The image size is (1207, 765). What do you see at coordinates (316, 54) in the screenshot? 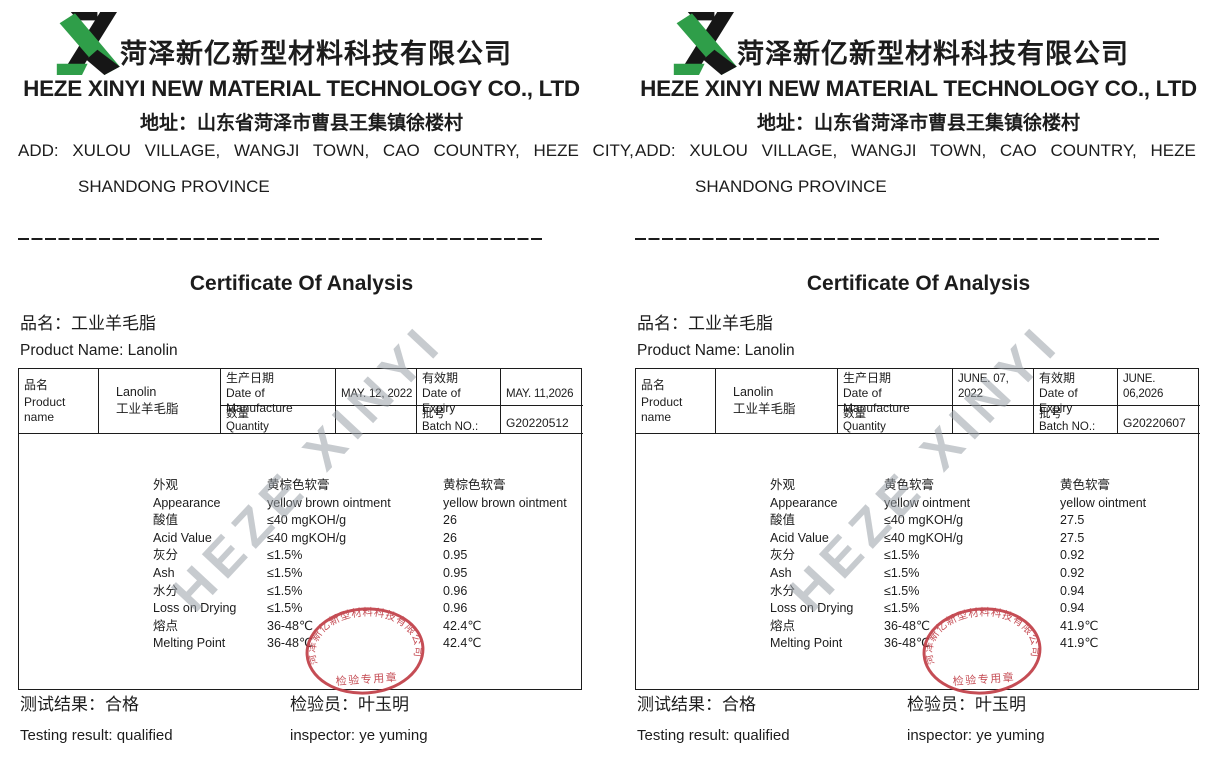
I see `company-name-cn: 菏泽新亿新型材料科技有限公司` at bounding box center [316, 54].